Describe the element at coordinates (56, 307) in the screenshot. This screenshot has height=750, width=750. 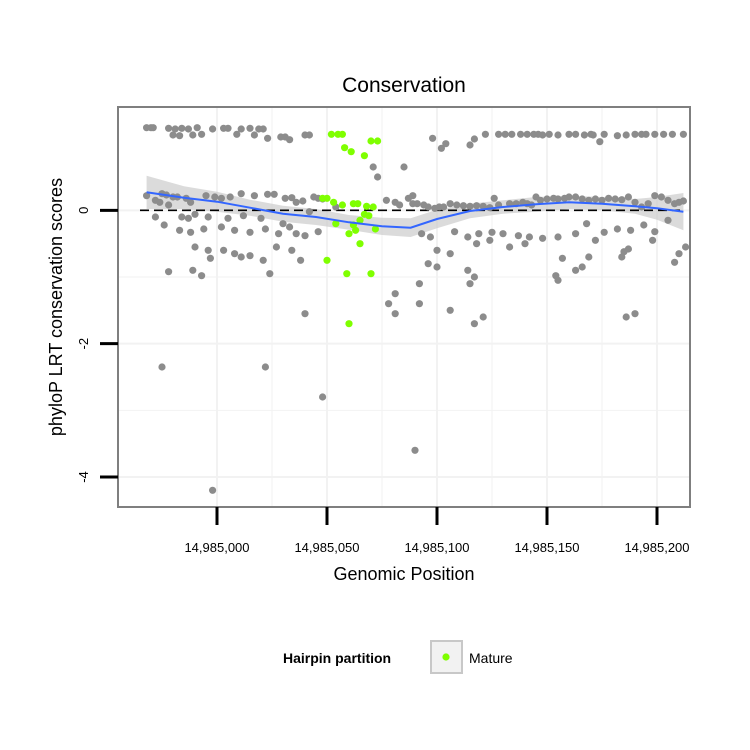
I see `y-axis-title: phyloP LRT conservation scores` at that location.